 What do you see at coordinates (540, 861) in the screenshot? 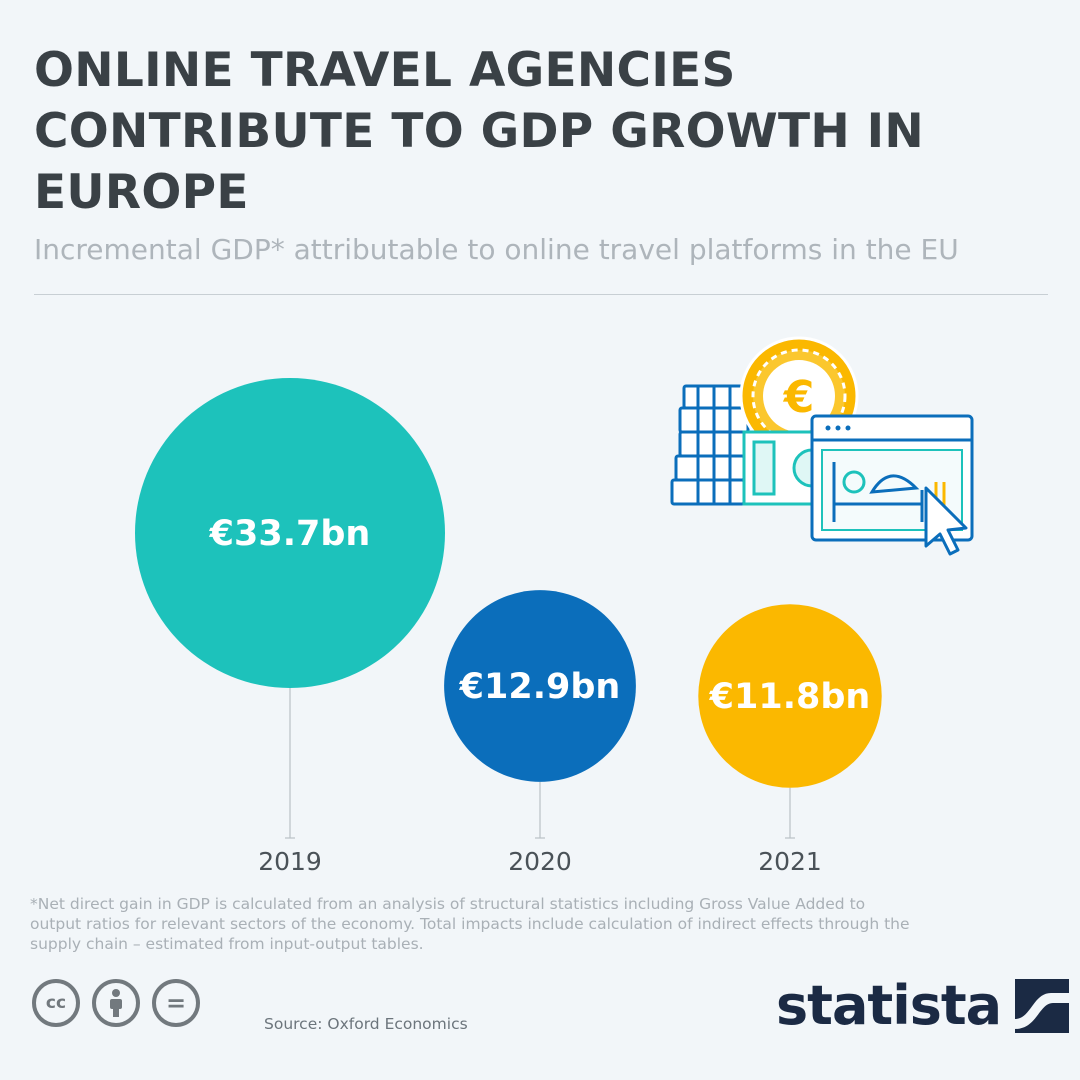
I see `category-label: 2020` at bounding box center [540, 861].